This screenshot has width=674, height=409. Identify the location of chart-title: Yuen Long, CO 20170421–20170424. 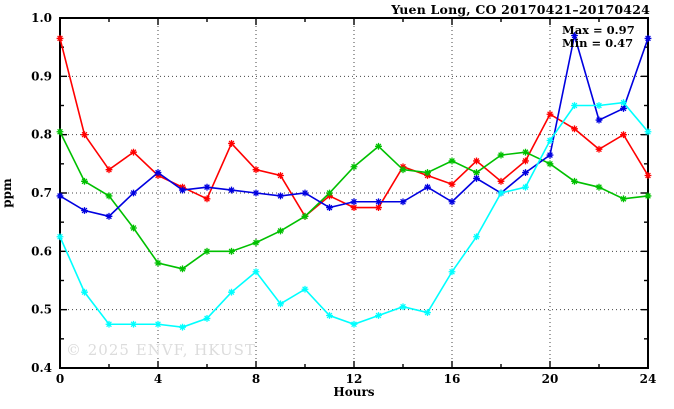
(520, 9).